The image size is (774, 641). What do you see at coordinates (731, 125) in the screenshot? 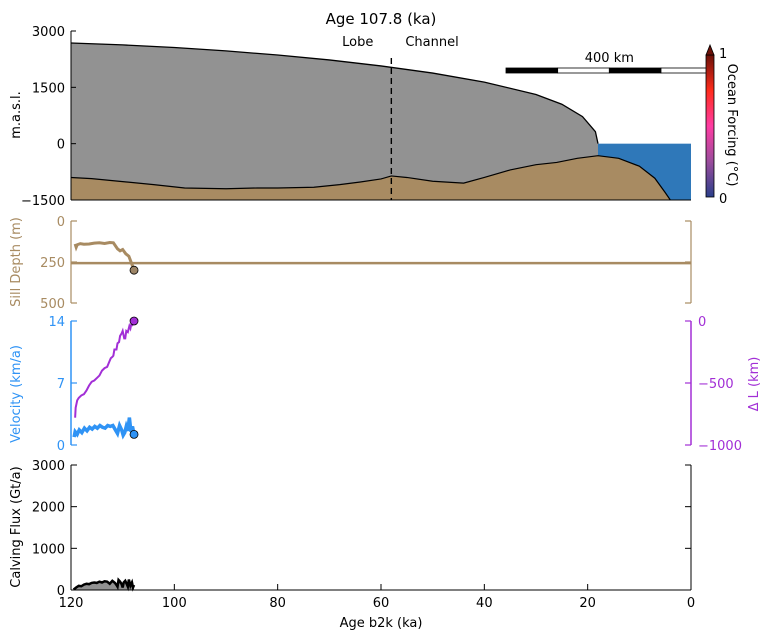
I see `colorbar-label: Ocean Forcing (°C)` at bounding box center [731, 125].